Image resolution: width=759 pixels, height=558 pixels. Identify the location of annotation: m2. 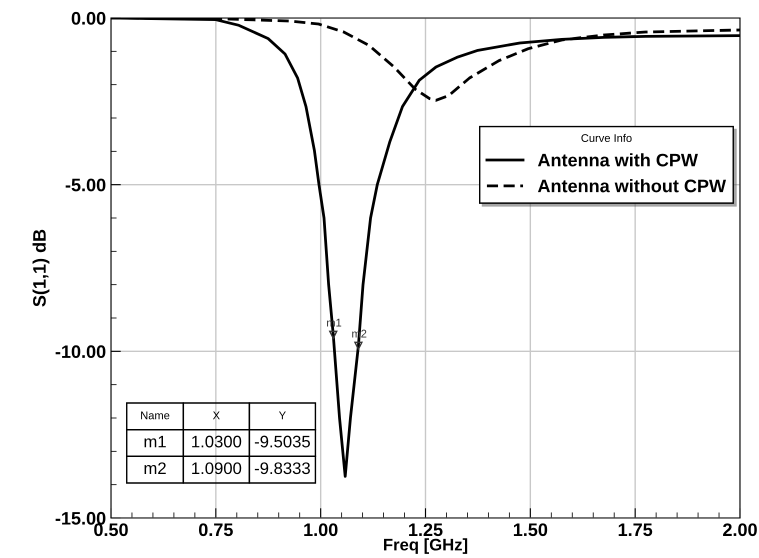
(155, 468).